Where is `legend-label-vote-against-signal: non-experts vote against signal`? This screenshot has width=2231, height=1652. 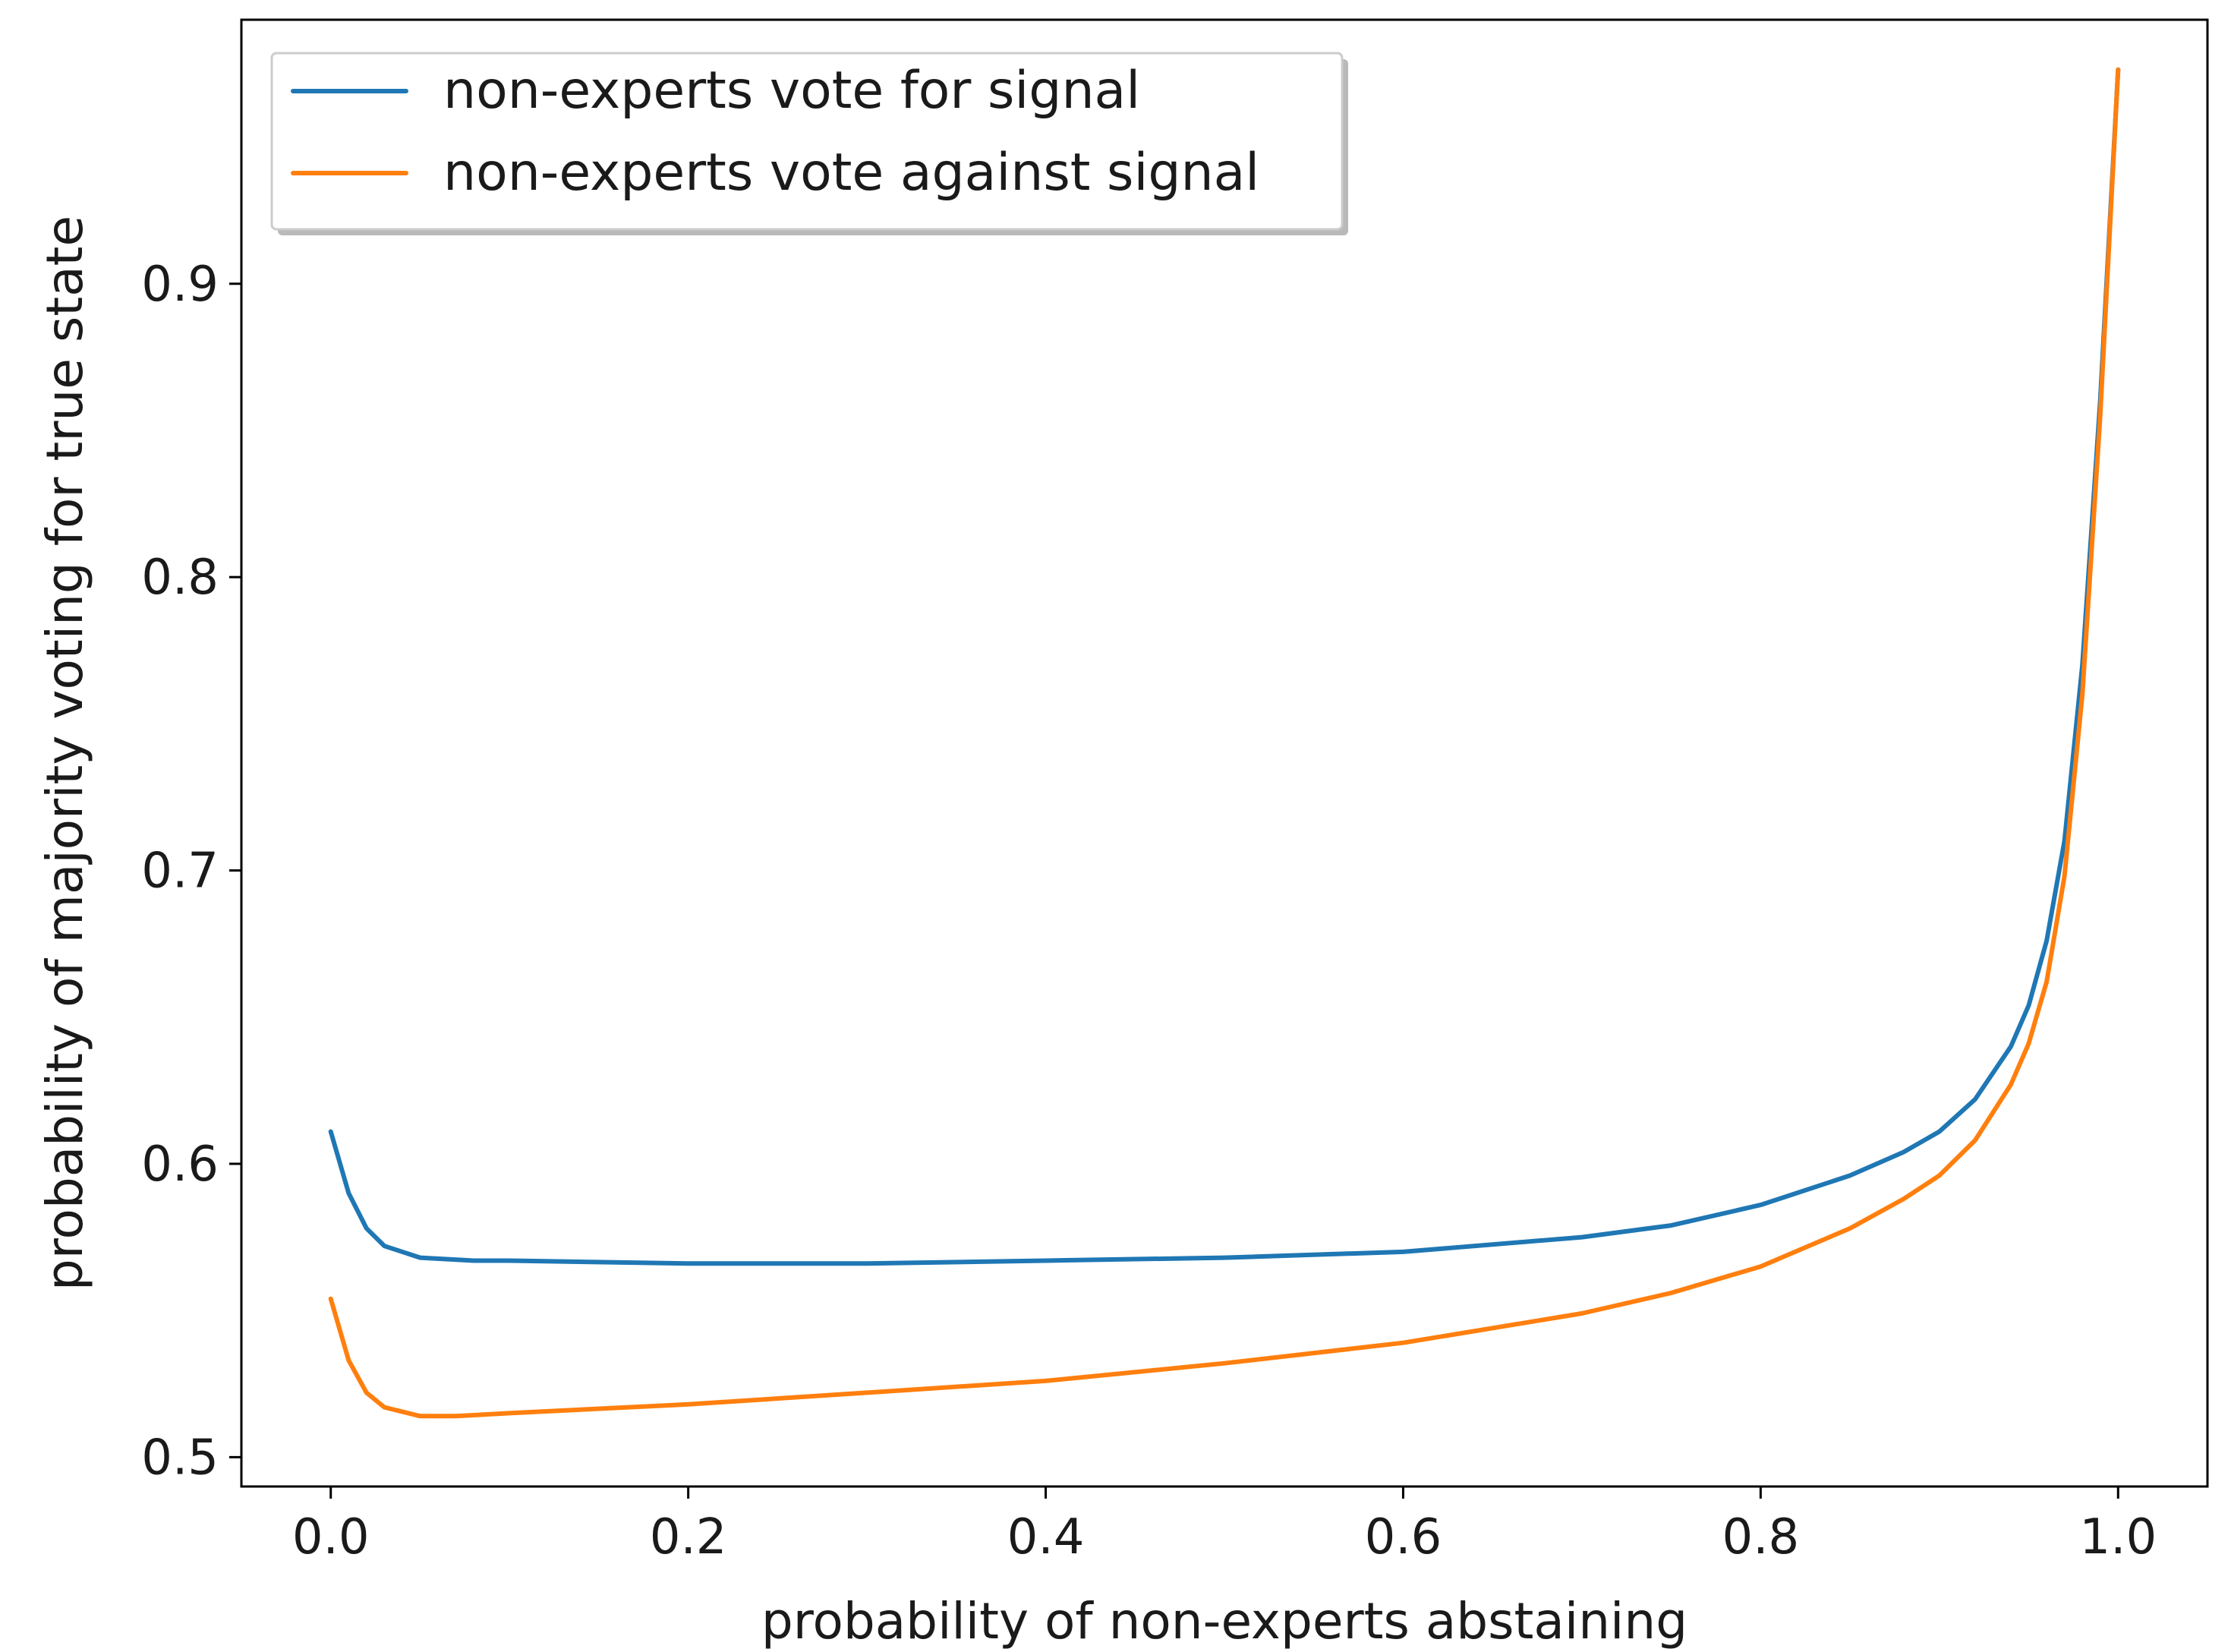 legend-label-vote-against-signal: non-experts vote against signal is located at coordinates (851, 173).